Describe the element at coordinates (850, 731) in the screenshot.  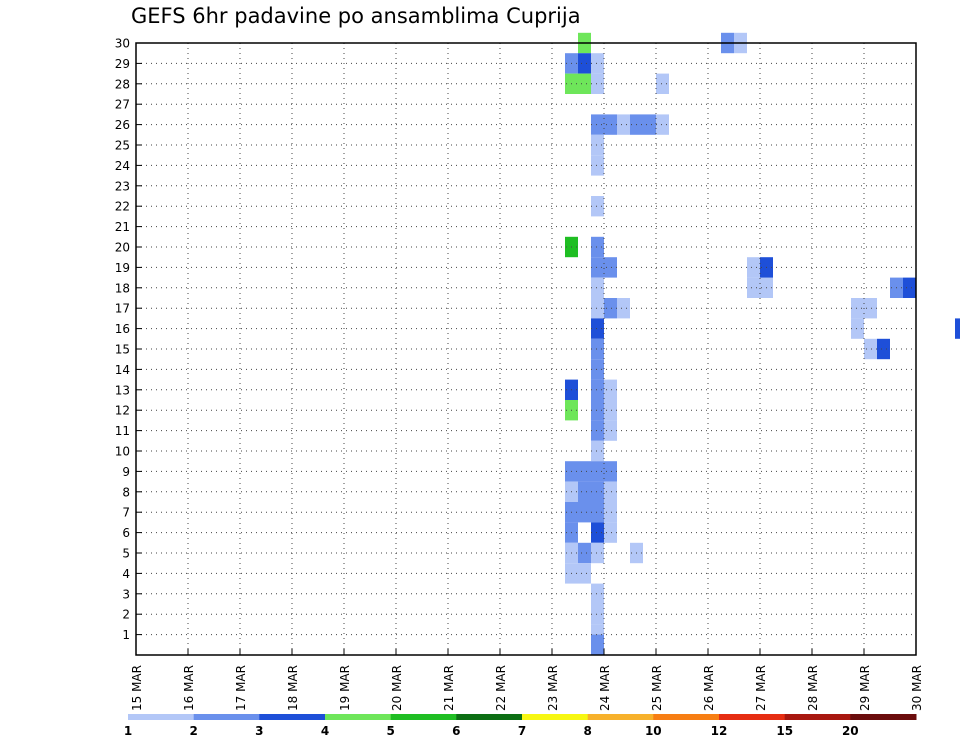
I see `colorbar-label: 20` at that location.